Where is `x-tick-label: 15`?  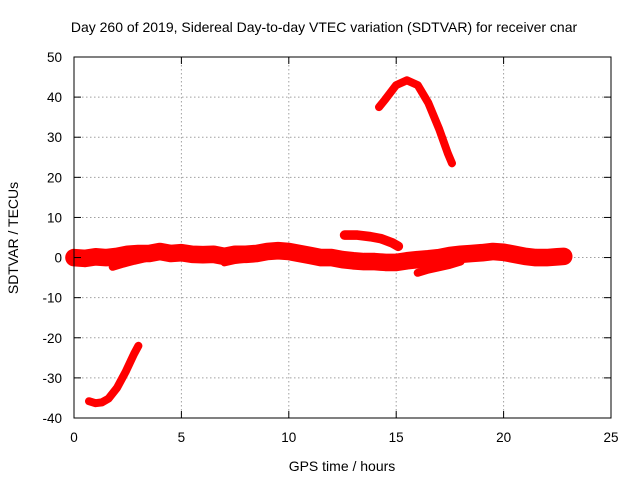 x-tick-label: 15 is located at coordinates (396, 437).